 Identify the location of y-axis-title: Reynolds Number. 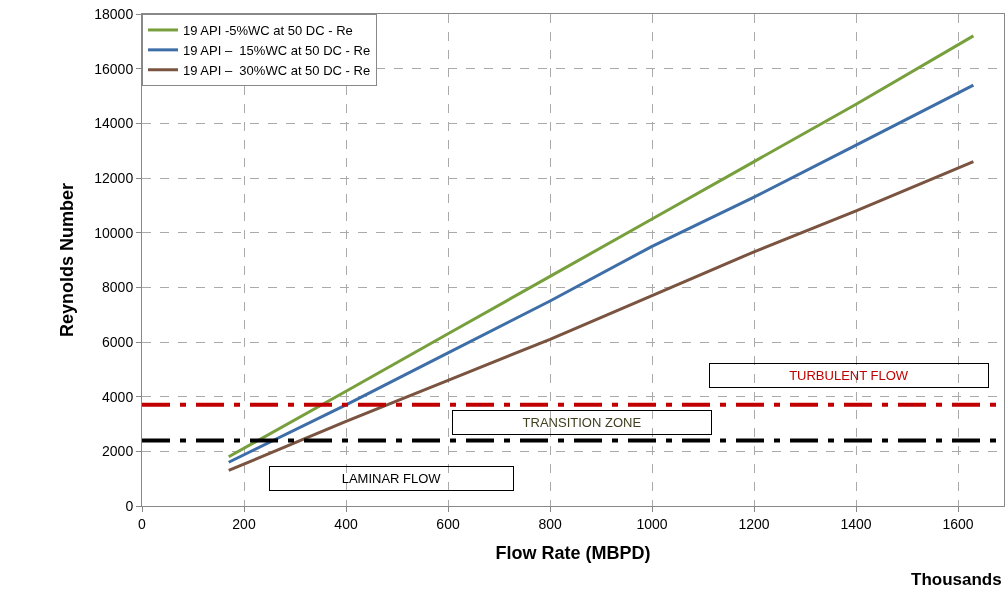
(67, 260).